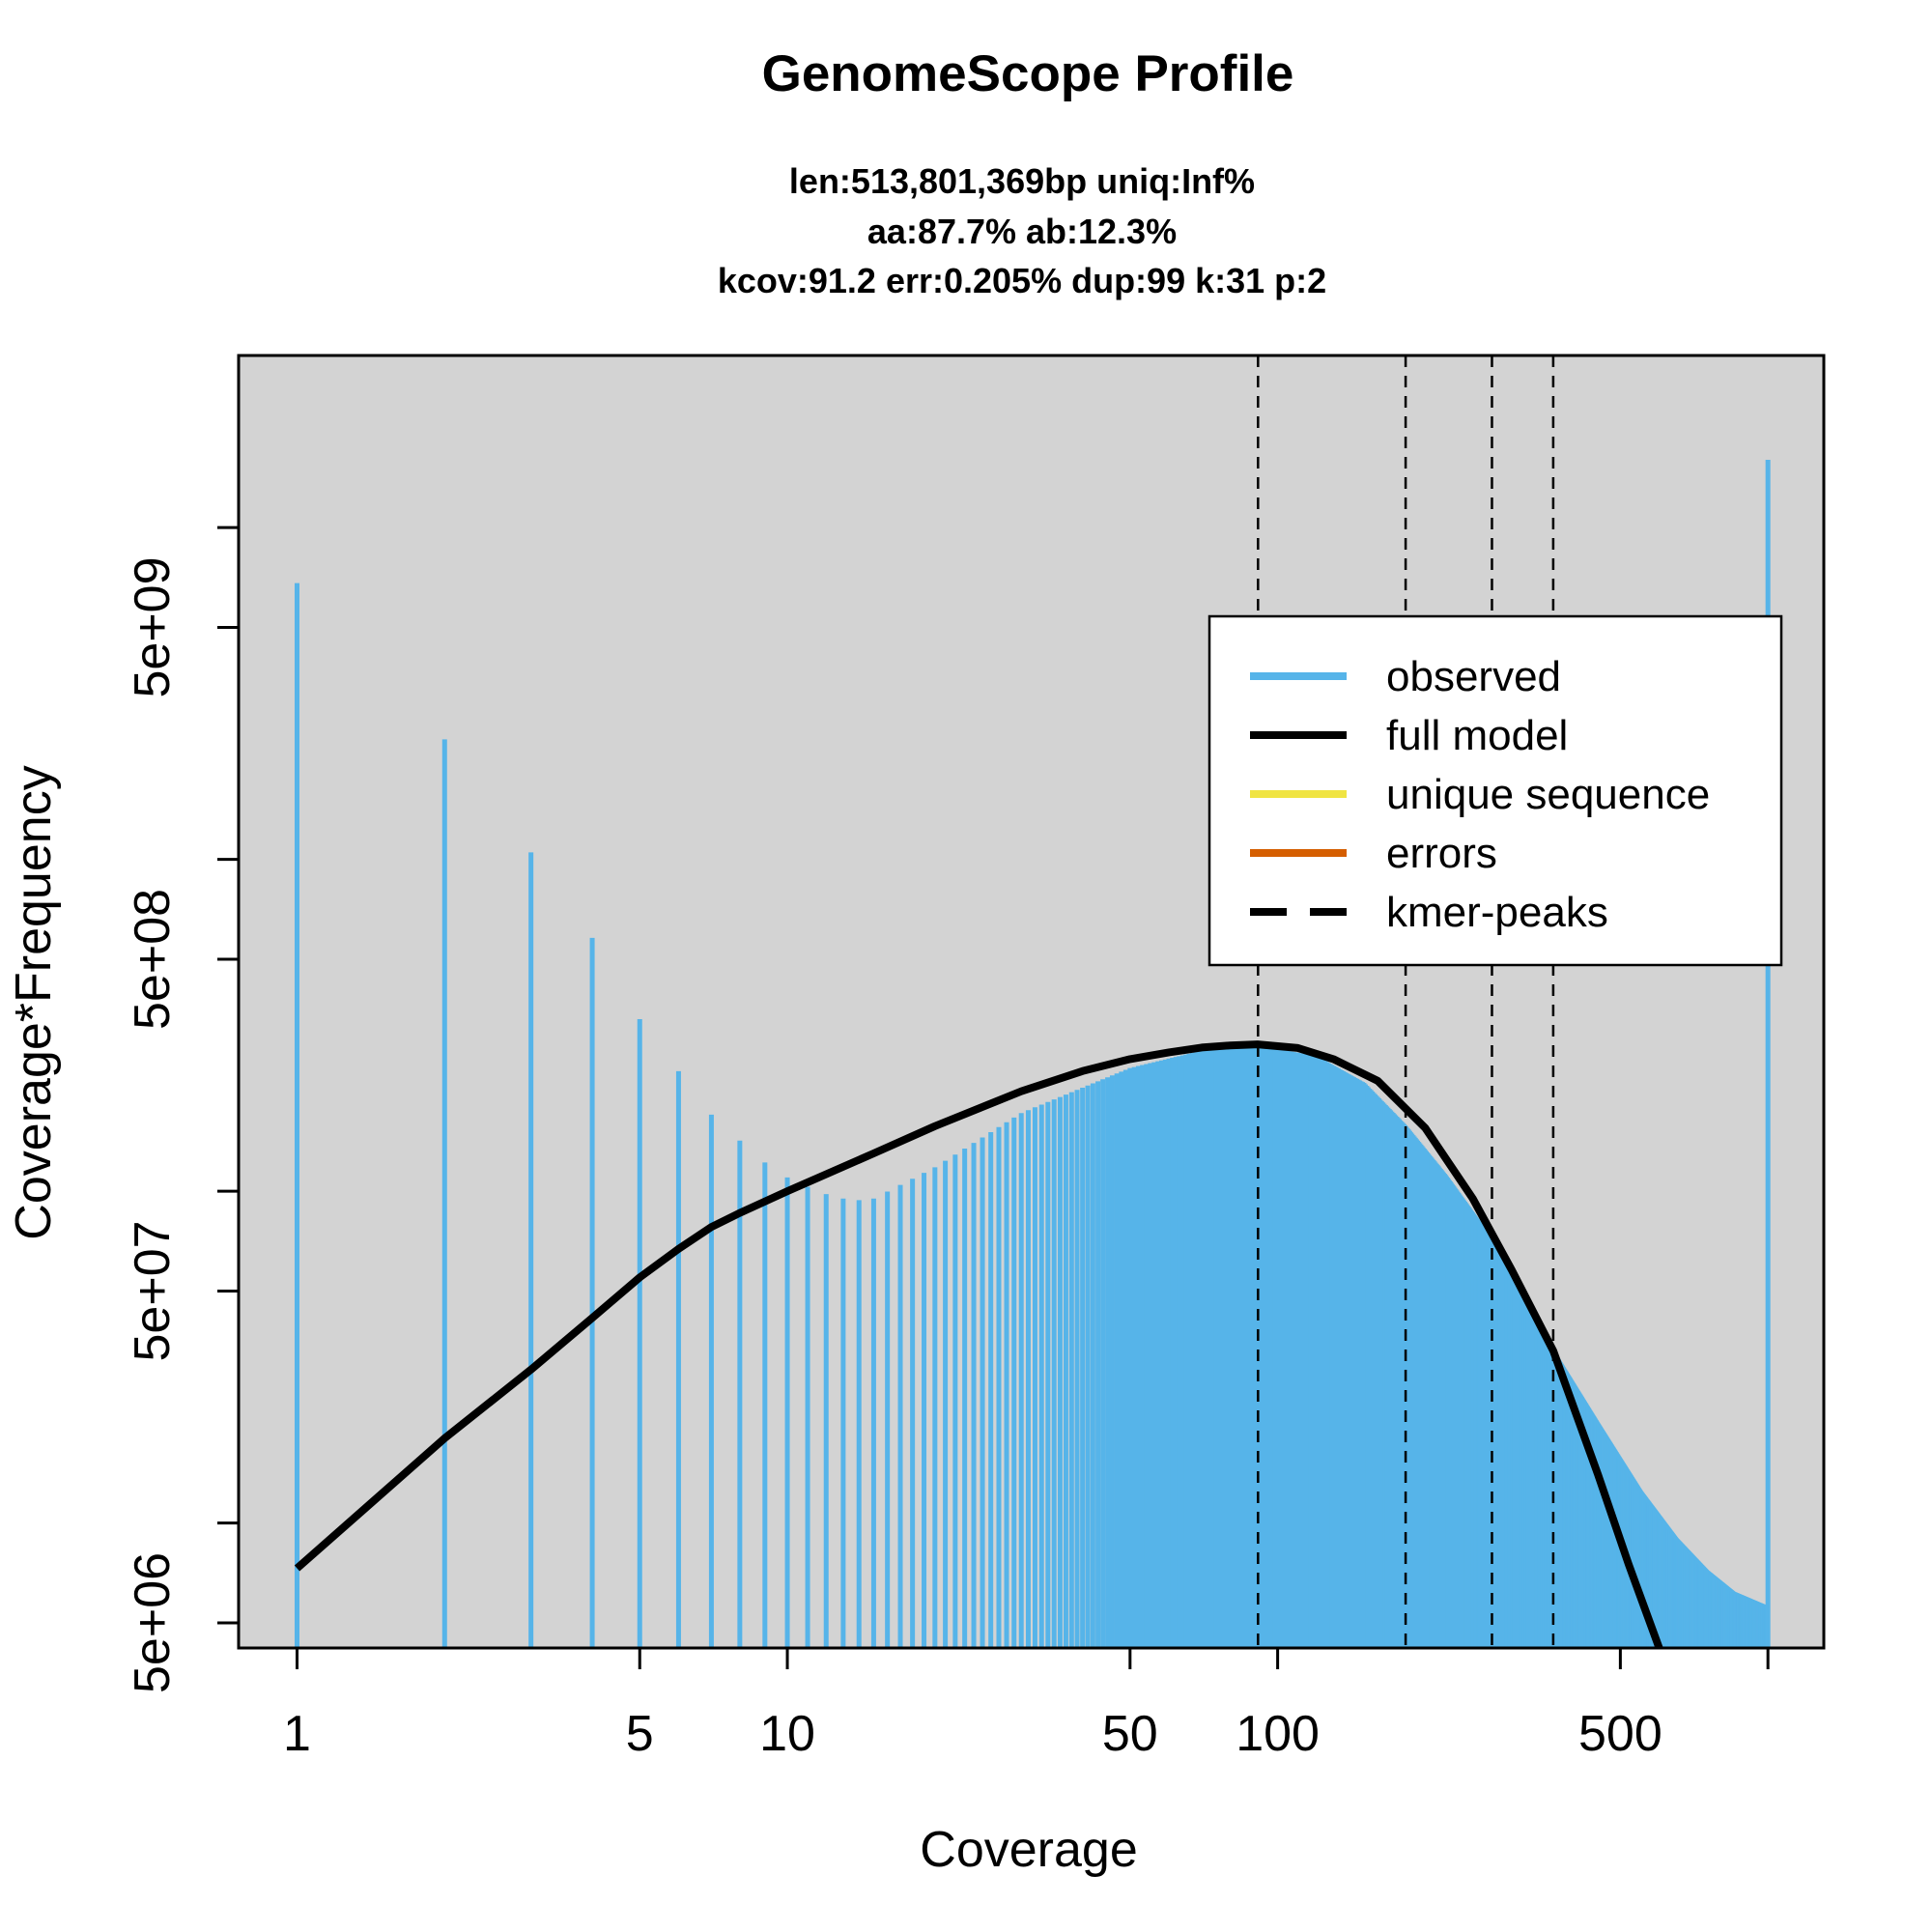 The height and width of the screenshot is (1932, 1932). What do you see at coordinates (1022, 231) in the screenshot?
I see `chart-subtitle-line-2: aa:87.7% ab:12.3%` at bounding box center [1022, 231].